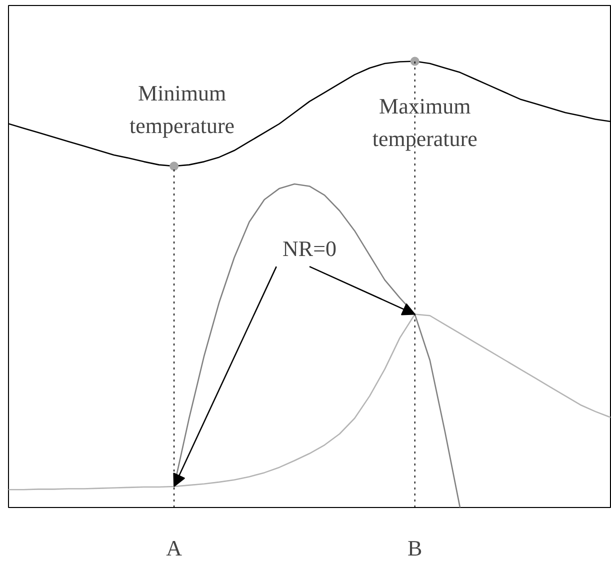 This screenshot has height=563, width=611. Describe the element at coordinates (425, 122) in the screenshot. I see `annotation: Maximum temperature` at that location.